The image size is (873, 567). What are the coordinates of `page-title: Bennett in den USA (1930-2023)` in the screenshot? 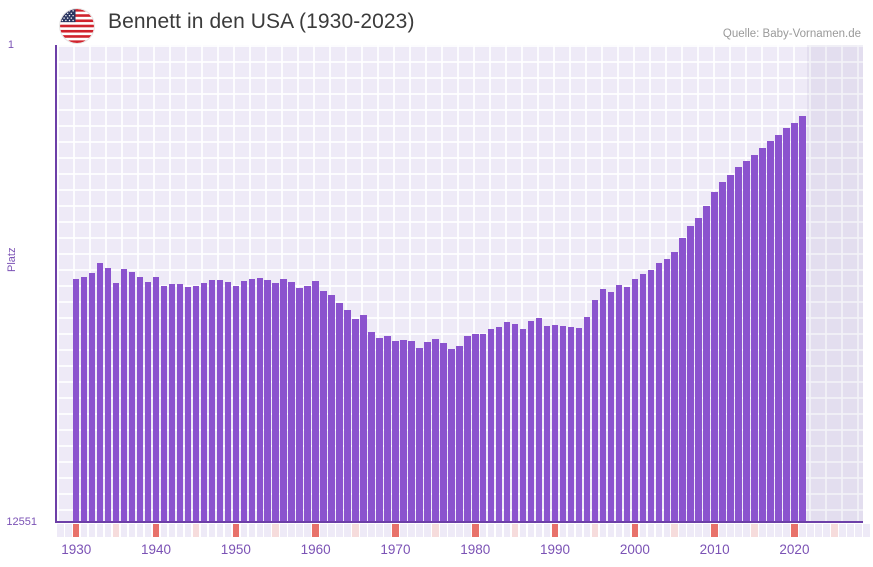 It's located at (261, 21).